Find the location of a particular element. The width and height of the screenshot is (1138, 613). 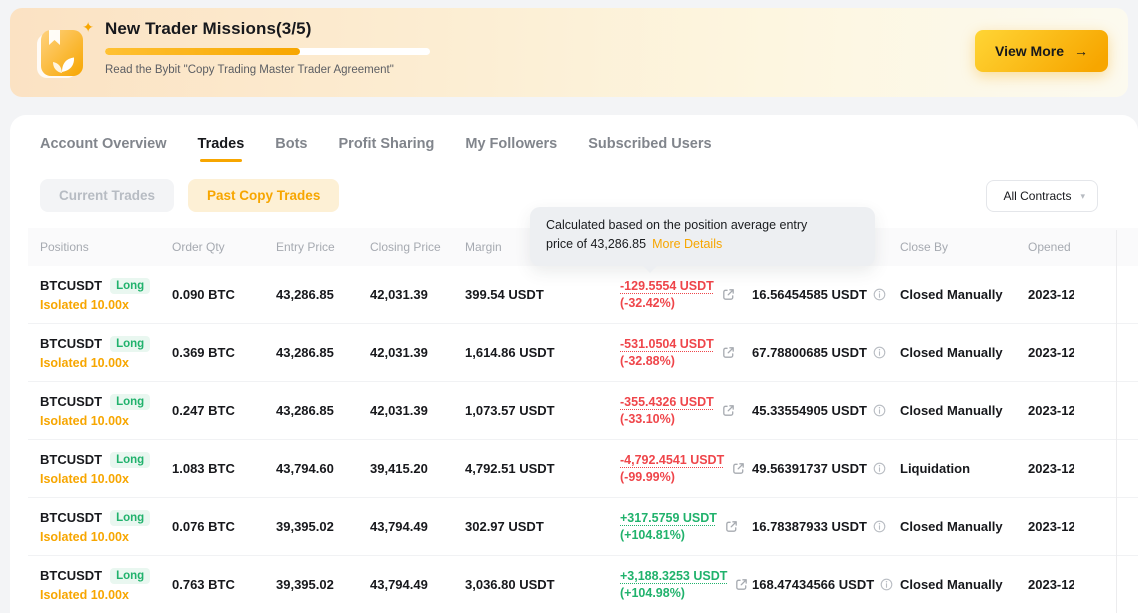

tab-profit-sharing: Profit Sharing is located at coordinates (387, 149).